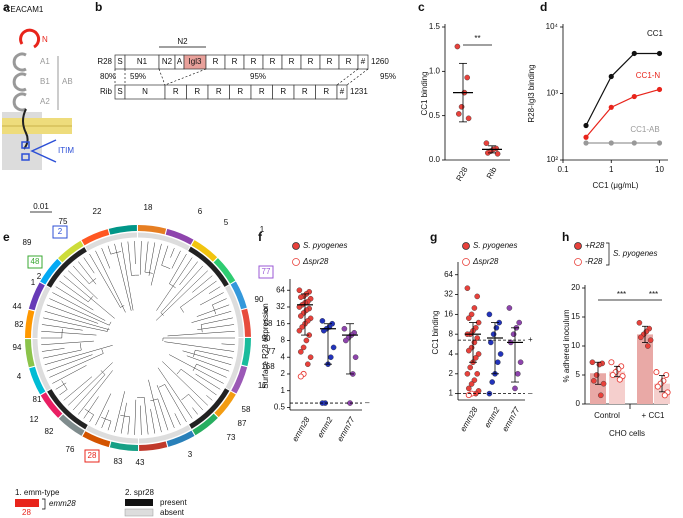  I want to click on legend-label: -R28, so click(594, 261).